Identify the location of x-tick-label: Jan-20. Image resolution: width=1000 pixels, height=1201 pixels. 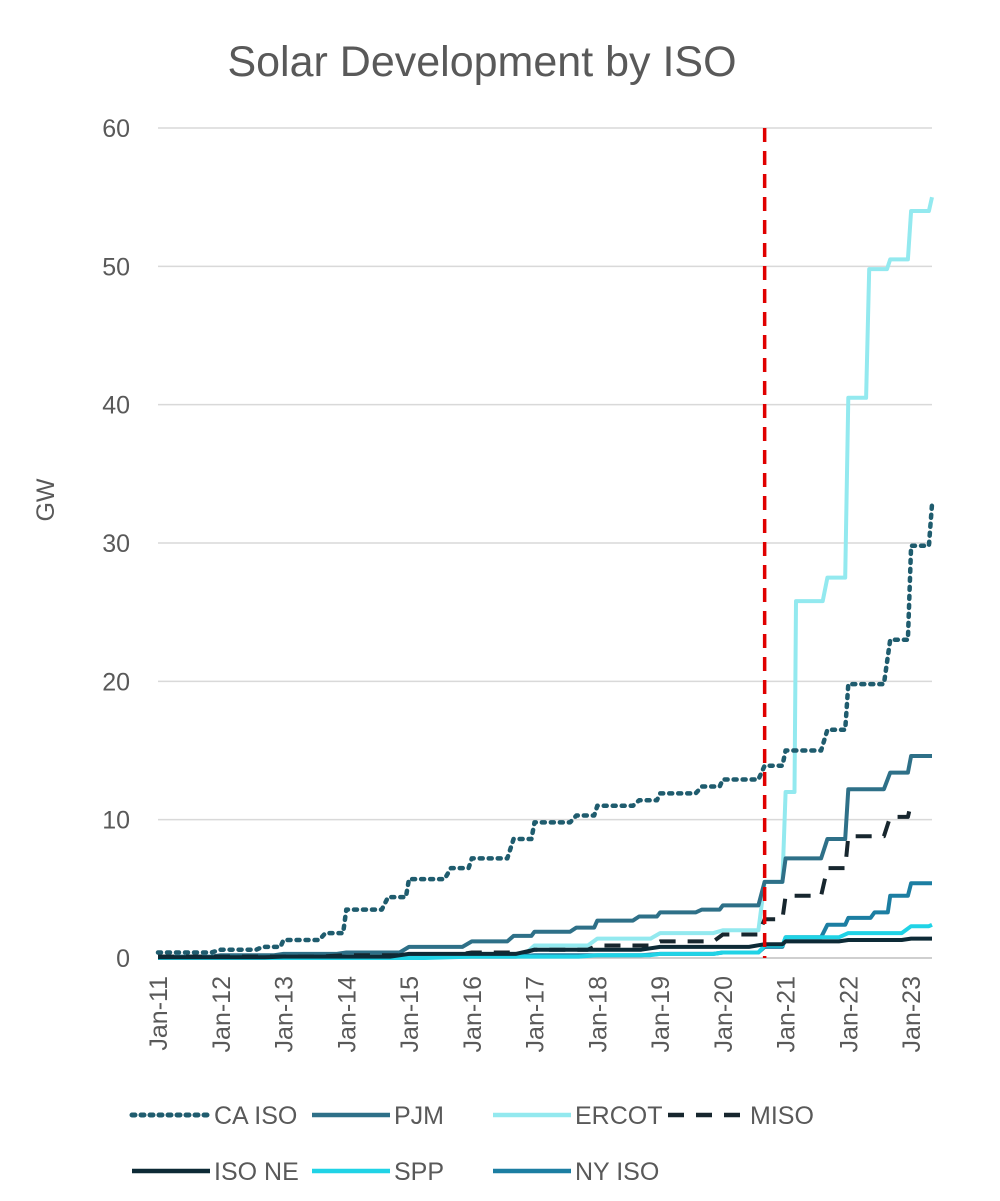
(724, 1014).